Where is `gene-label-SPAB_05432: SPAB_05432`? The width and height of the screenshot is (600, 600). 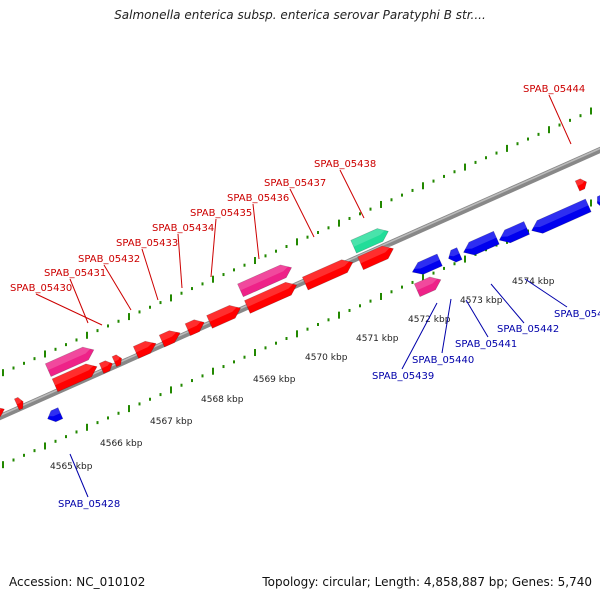
gene-label-SPAB_05432: SPAB_05432 is located at coordinates (109, 259).